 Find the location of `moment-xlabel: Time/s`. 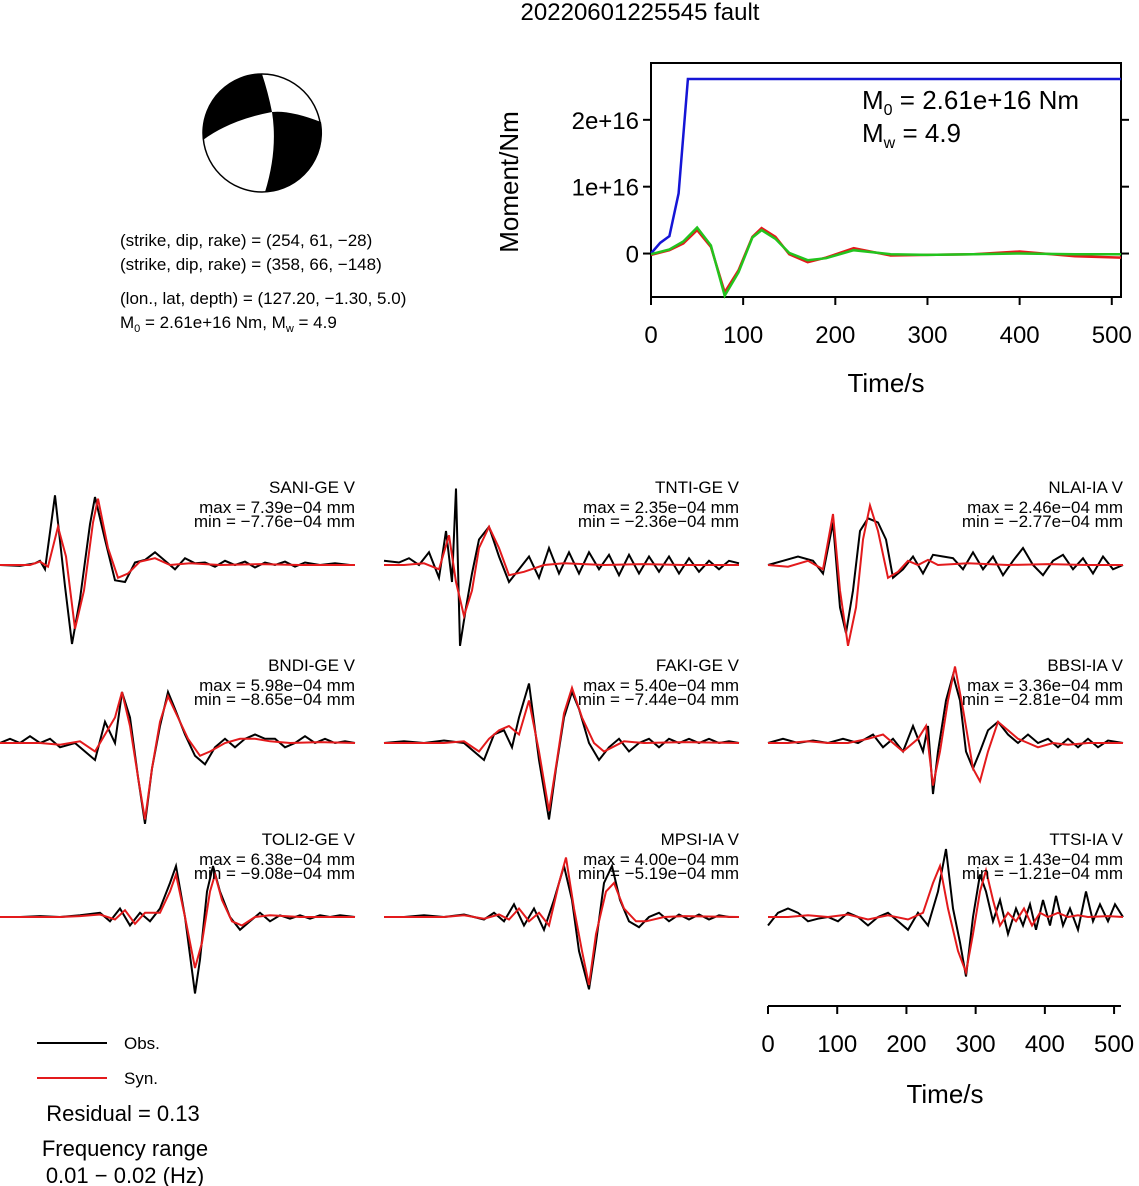

moment-xlabel: Time/s is located at coordinates (885, 383).